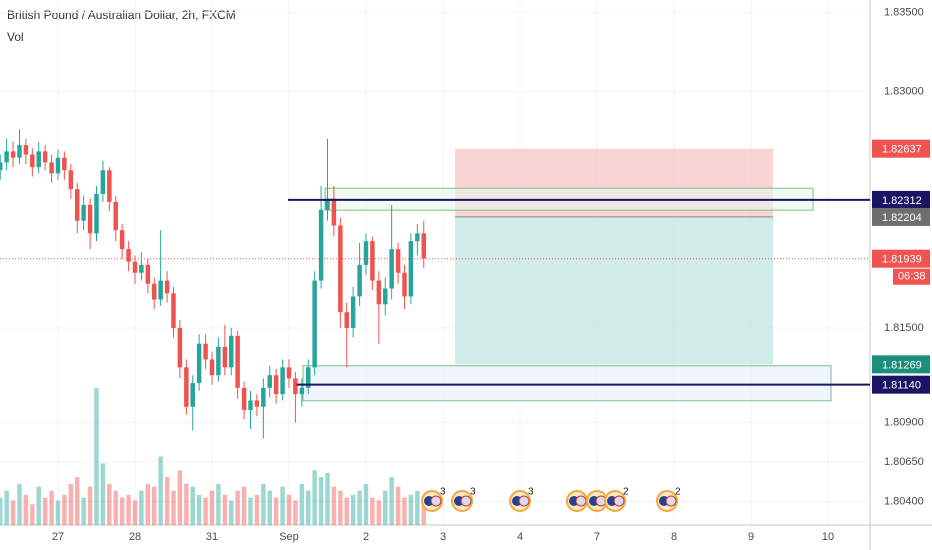 The width and height of the screenshot is (932, 550). I want to click on x-tick-label: 28, so click(135, 537).